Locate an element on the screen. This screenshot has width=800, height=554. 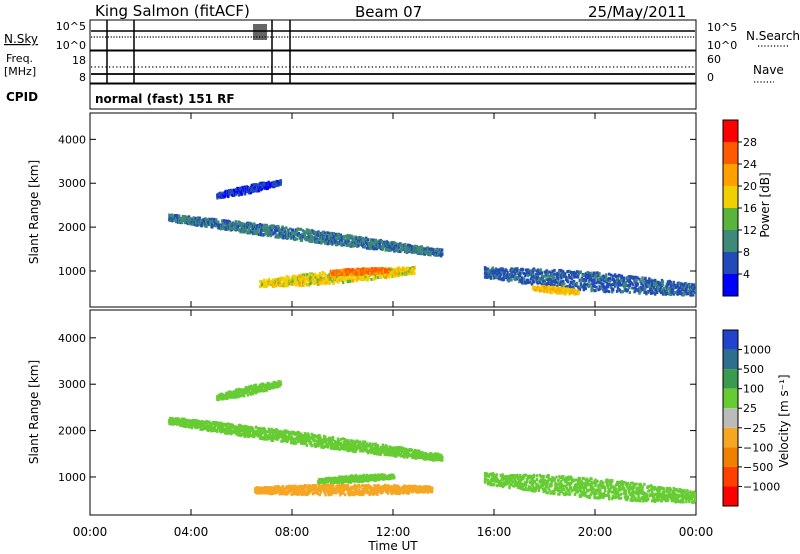
power-colorbar-tick-label: 12 is located at coordinates (750, 230).